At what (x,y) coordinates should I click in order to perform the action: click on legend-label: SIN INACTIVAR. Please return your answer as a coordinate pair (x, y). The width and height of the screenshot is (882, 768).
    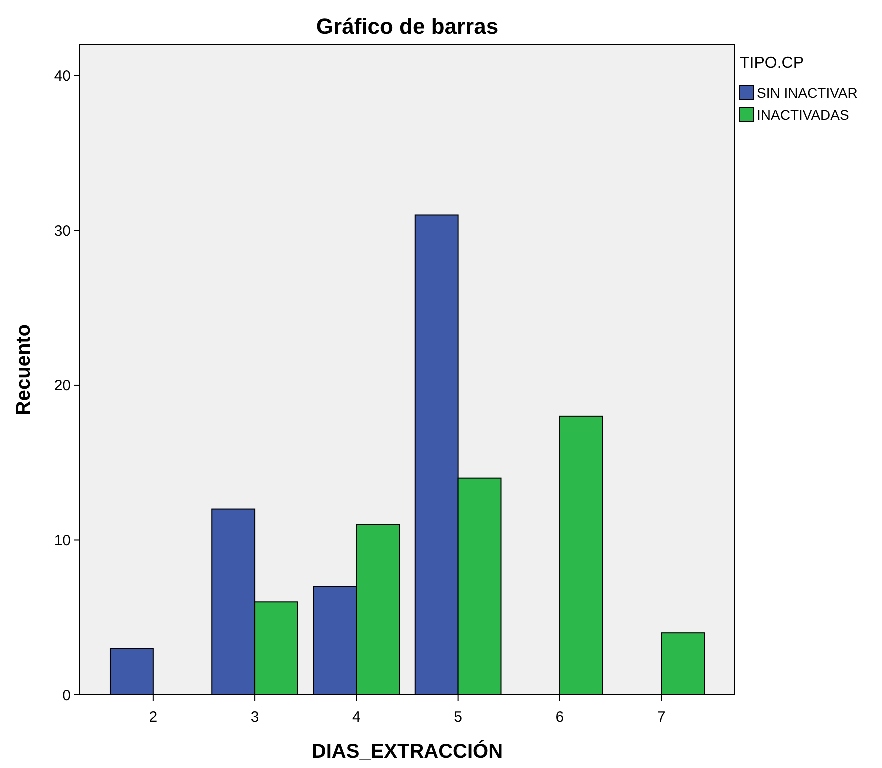
    Looking at the image, I should click on (807, 93).